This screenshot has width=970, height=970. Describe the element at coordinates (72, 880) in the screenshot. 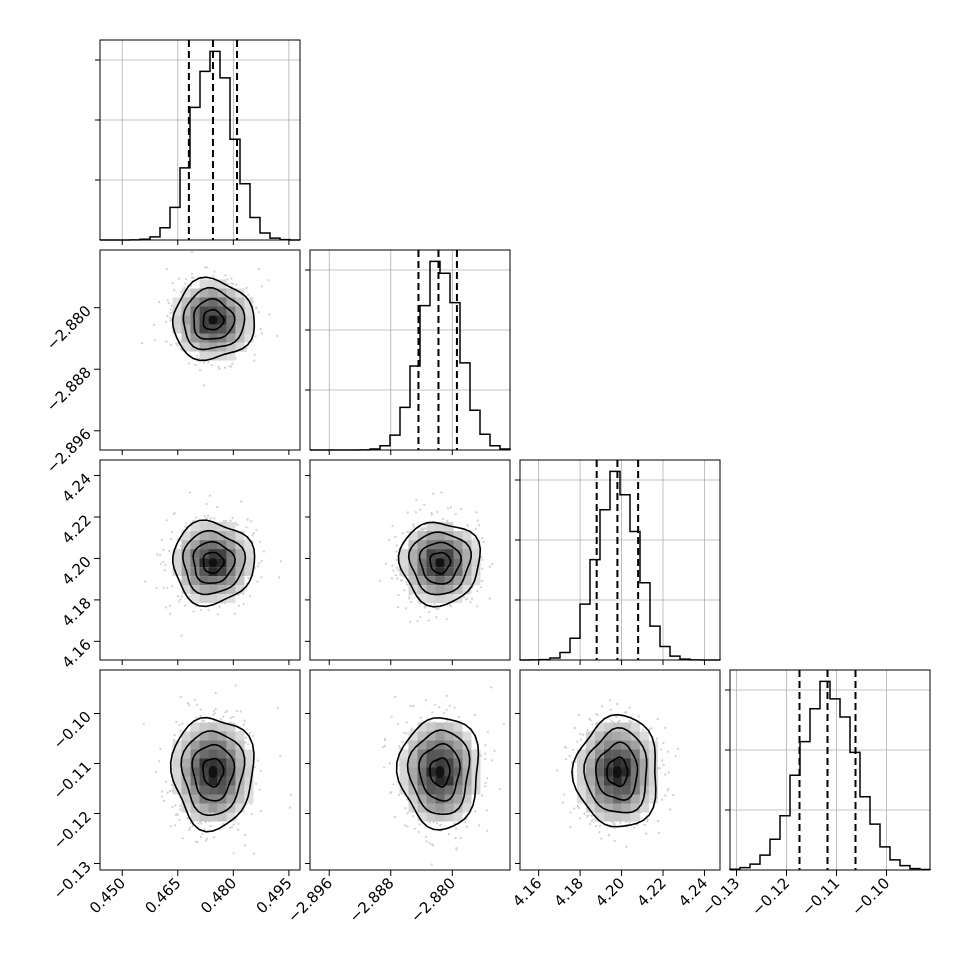

I see `y-tick-label-3-0: −0.13` at that location.